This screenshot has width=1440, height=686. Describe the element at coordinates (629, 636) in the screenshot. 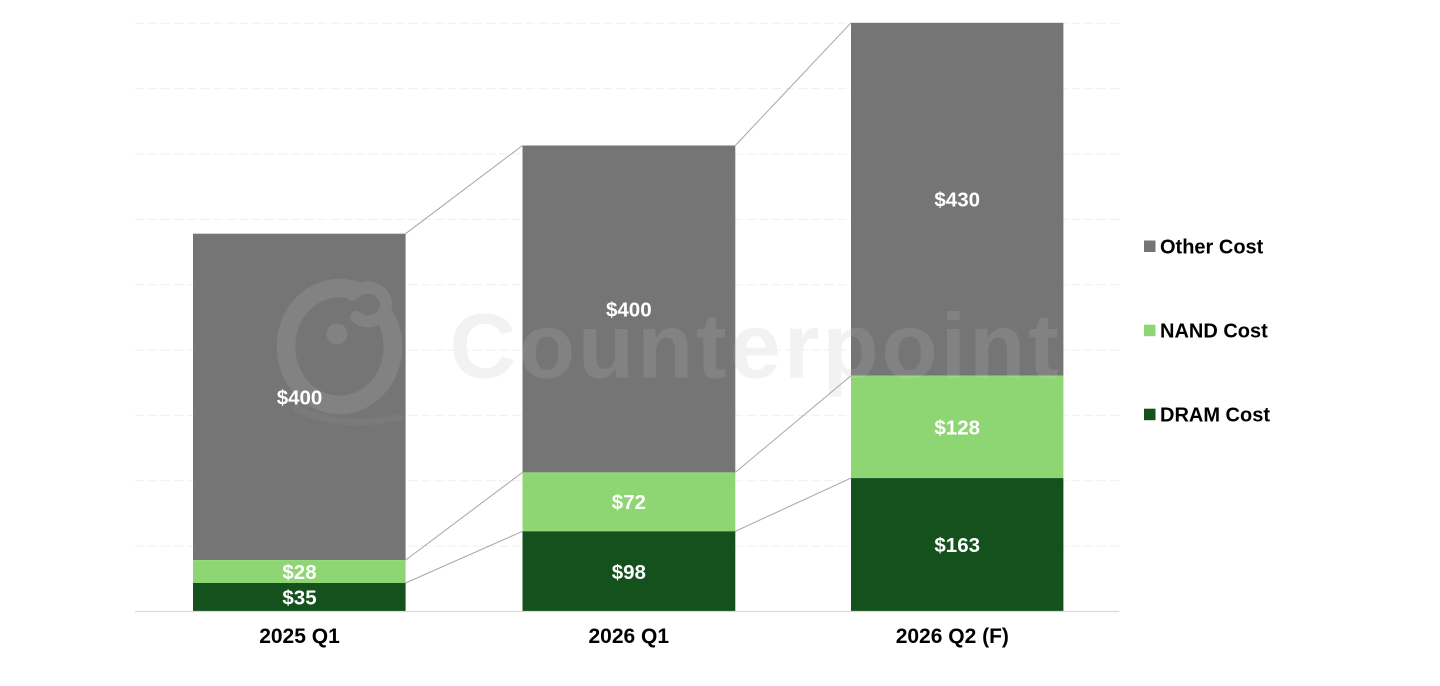

I see `svg-text: 2026 Q1` at that location.